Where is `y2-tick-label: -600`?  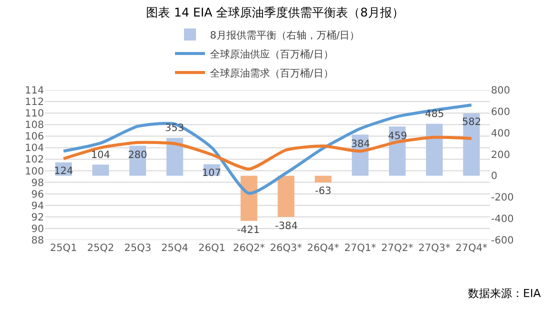
y2-tick-label: -600 is located at coordinates (502, 241).